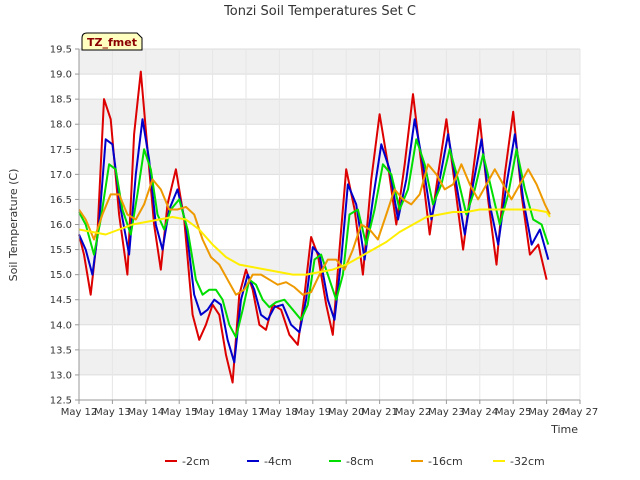  Describe the element at coordinates (580, 412) in the screenshot. I see `x-tick-label: May 27` at that location.